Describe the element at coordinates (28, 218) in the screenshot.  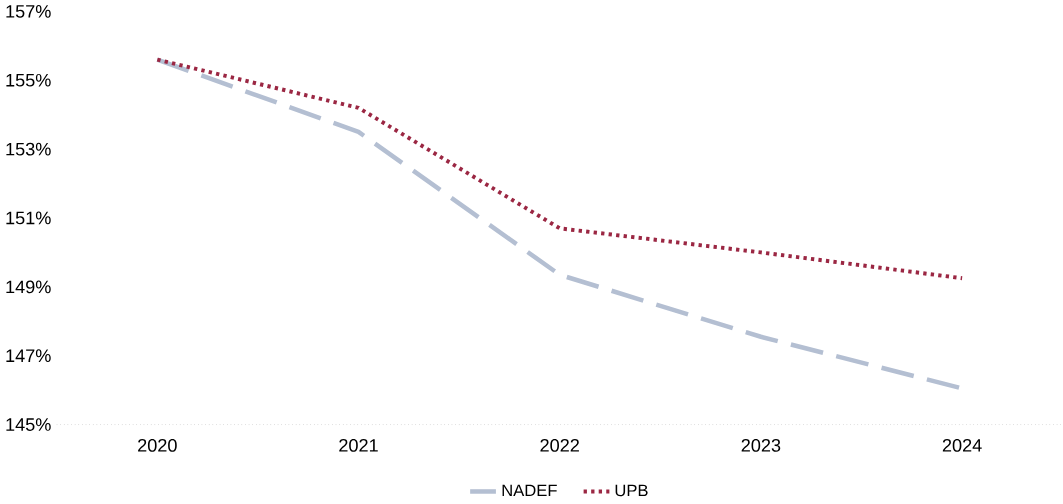
I see `y-tick-label: 151%` at that location.